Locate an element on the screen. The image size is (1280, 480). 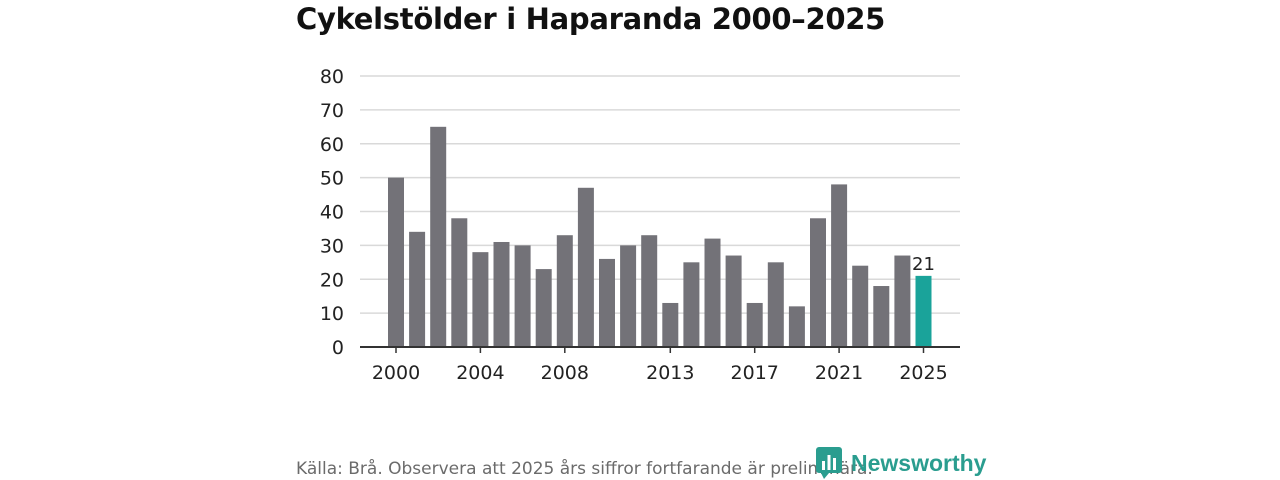
y-axis-labels: 0 10 20 30 40 50 60 70 80 is located at coordinates (332, 212).